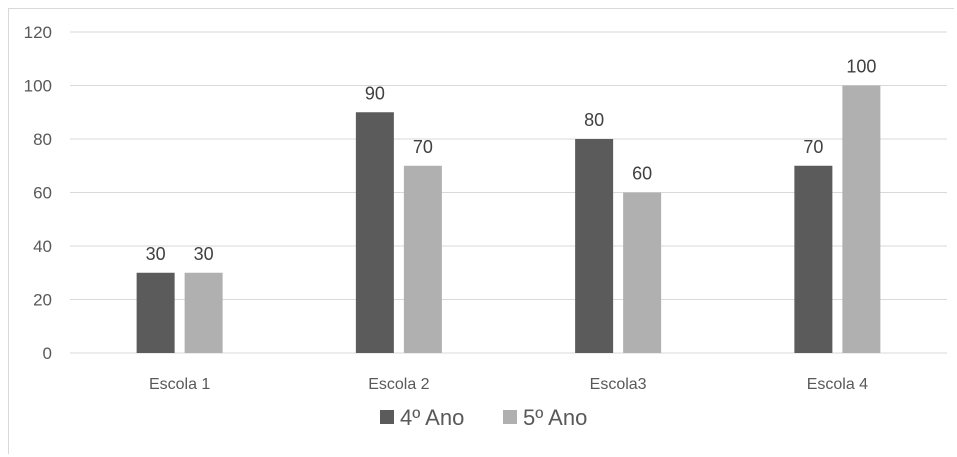 The image size is (957, 457). What do you see at coordinates (837, 384) in the screenshot?
I see `x-category-label: Escola 4` at bounding box center [837, 384].